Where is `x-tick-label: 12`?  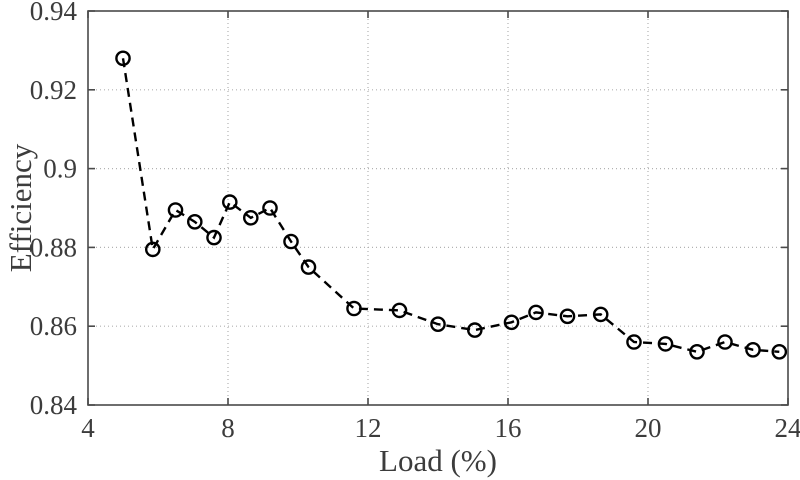
x-tick-label: 12 is located at coordinates (368, 428).